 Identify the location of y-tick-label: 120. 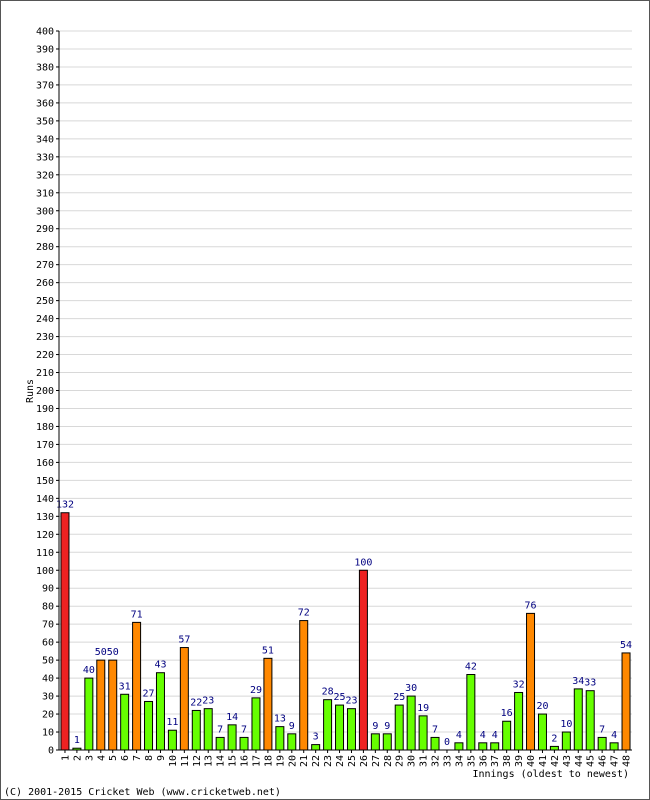
(45, 535).